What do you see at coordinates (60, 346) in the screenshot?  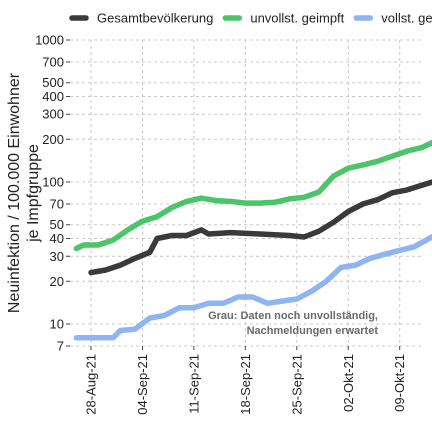 I see `y-tick-label: 7` at bounding box center [60, 346].